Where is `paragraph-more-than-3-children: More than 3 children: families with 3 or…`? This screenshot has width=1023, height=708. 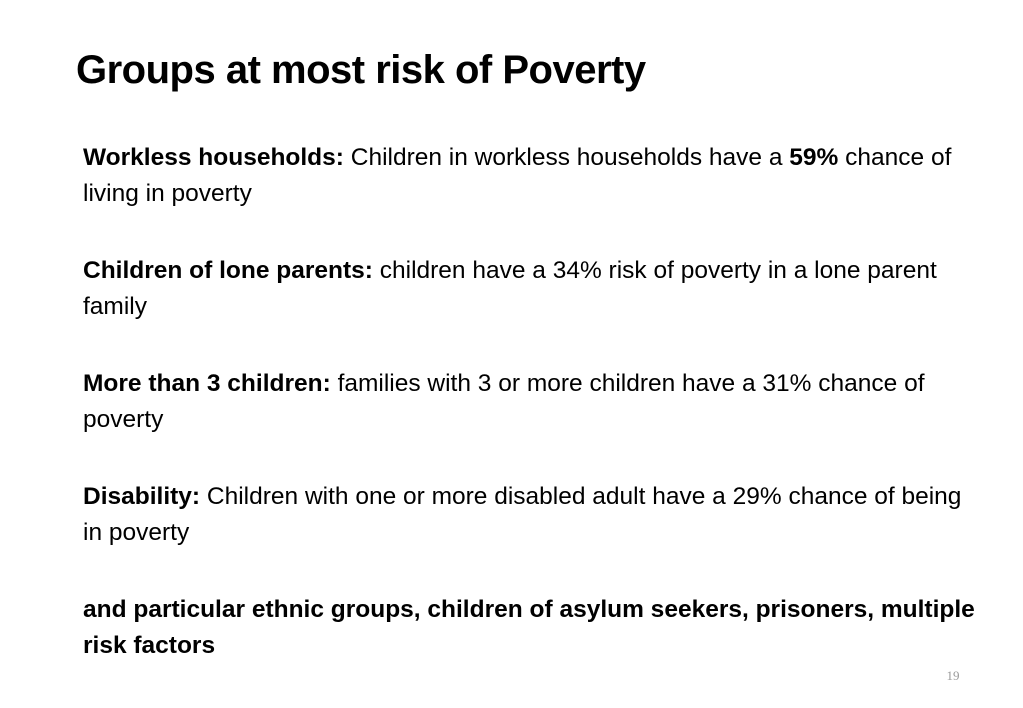
paragraph-more-than-3-children: More than 3 children: families with 3 or… is located at coordinates (533, 402).